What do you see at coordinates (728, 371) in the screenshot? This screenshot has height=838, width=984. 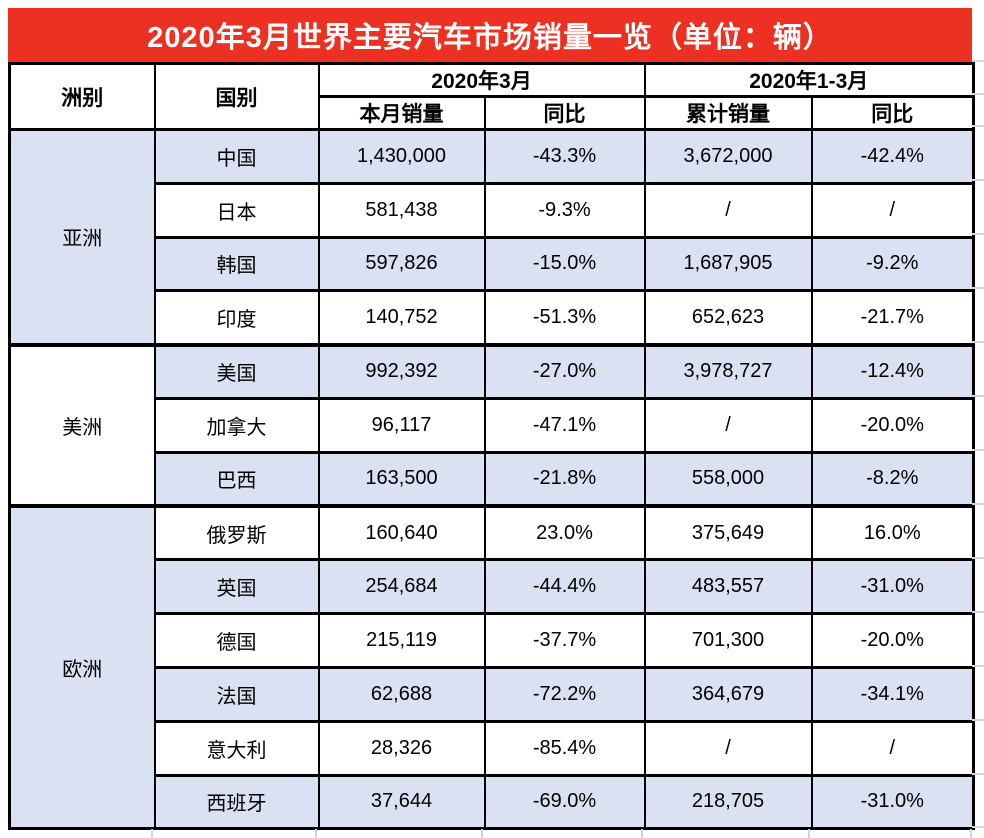 I see `cumulative-sales-cell: 3,978,727` at bounding box center [728, 371].